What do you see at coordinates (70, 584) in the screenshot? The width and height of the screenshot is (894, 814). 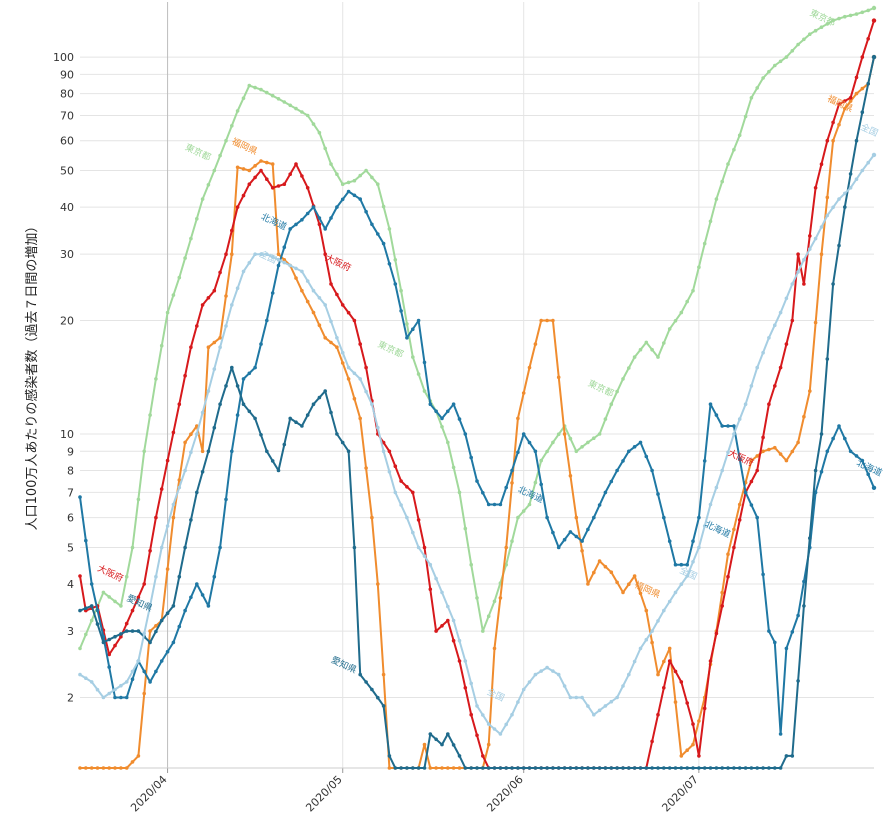 I see `y-tick-label: 4` at bounding box center [70, 584].